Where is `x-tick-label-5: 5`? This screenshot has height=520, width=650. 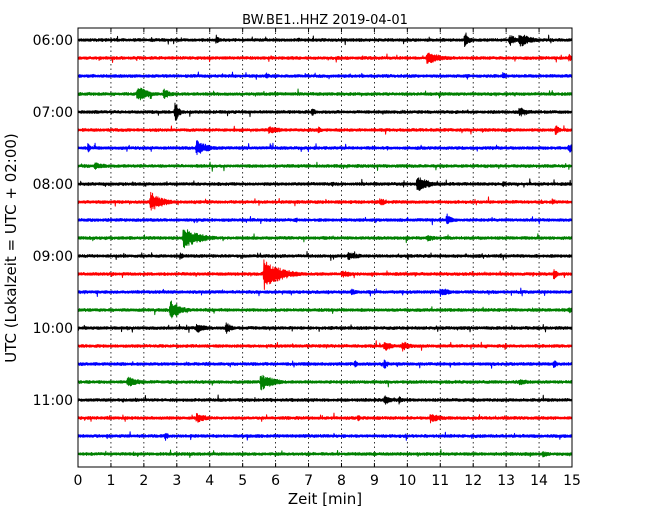 x-tick-label-5: 5 is located at coordinates (242, 481).